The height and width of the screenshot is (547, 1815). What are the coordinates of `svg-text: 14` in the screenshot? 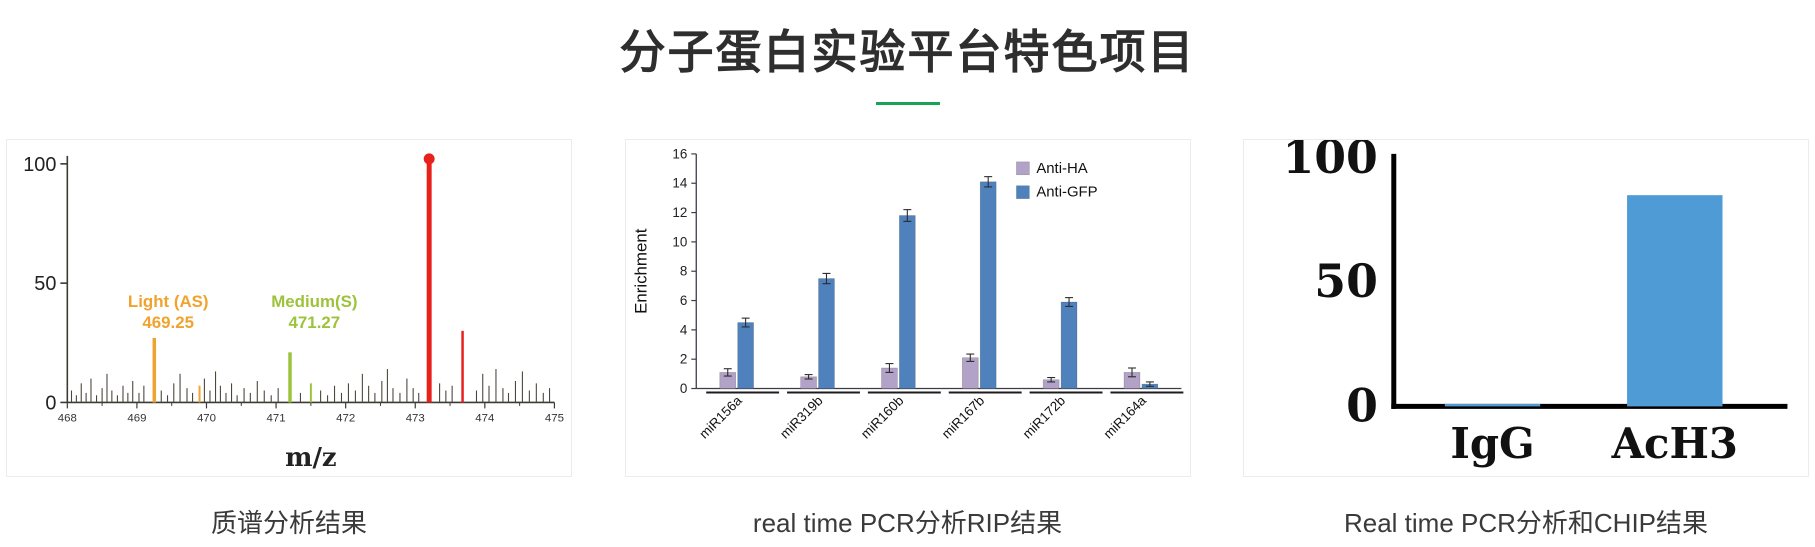 It's located at (679, 183).